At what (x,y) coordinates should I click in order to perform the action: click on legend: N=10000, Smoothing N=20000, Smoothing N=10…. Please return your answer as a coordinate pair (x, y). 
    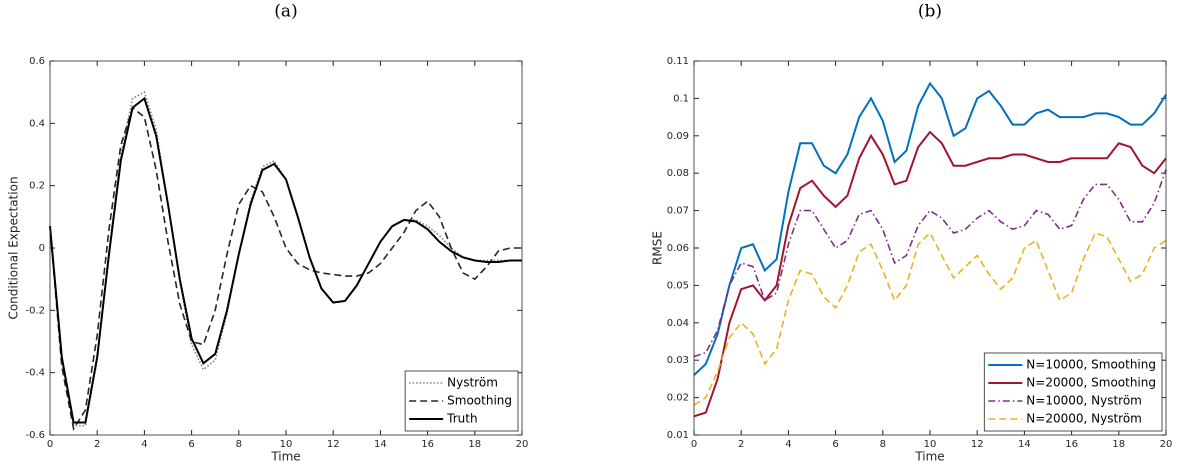
    Looking at the image, I should click on (1073, 392).